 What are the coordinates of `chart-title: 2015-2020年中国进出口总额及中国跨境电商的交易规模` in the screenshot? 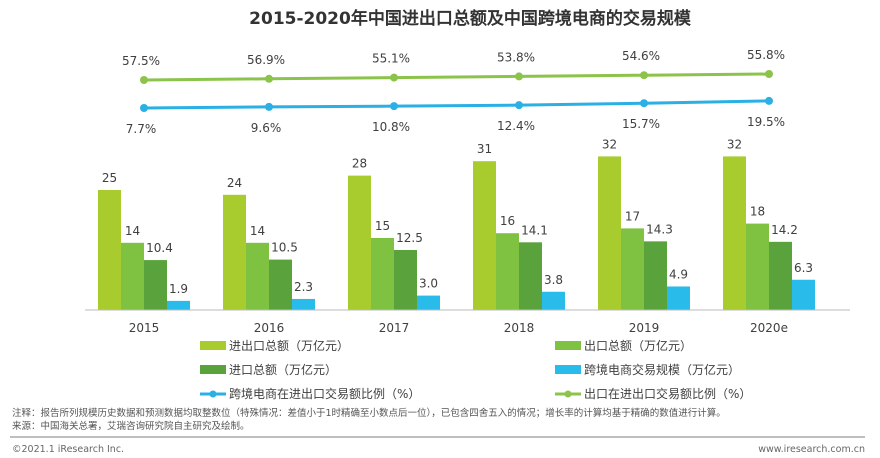 It's located at (470, 18).